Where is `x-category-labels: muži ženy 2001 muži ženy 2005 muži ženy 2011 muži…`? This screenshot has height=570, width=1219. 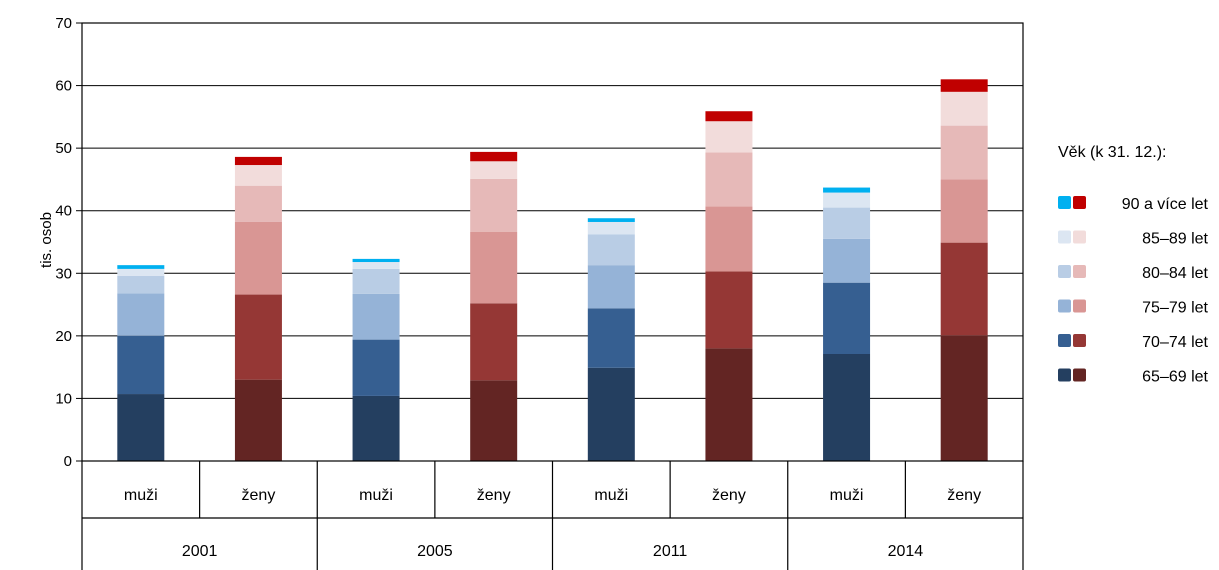 x-category-labels: muži ženy 2001 muži ženy 2005 muži ženy 2011 muži… is located at coordinates (552, 523).